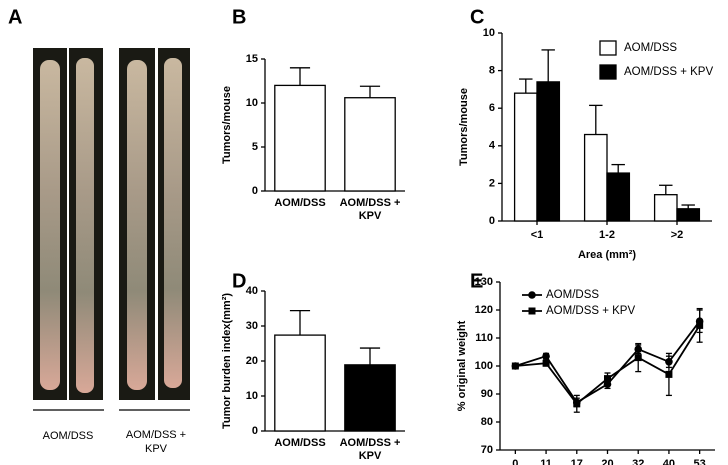 Image resolution: width=728 pixels, height=465 pixels. I want to click on y-tick-label: 20, so click(252, 361).